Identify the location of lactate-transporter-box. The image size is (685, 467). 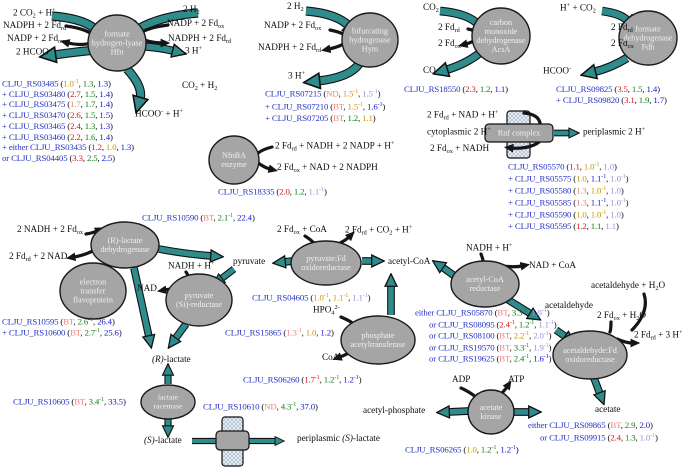
(232, 440).